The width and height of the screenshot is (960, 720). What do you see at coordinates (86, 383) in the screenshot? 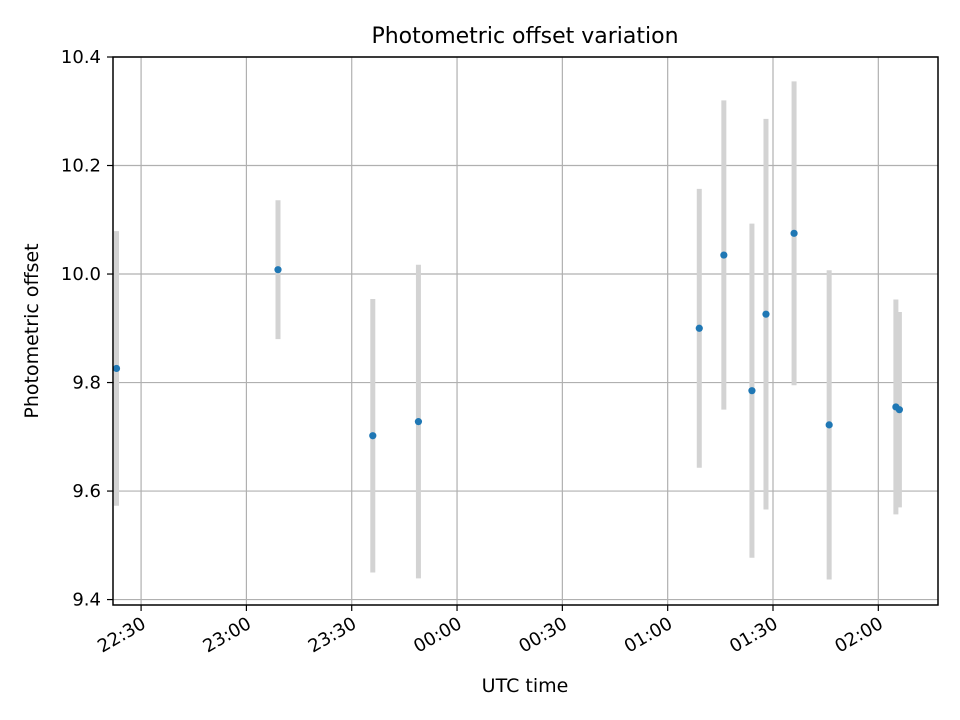
I see `y-tick-label: 9.8` at bounding box center [86, 383].